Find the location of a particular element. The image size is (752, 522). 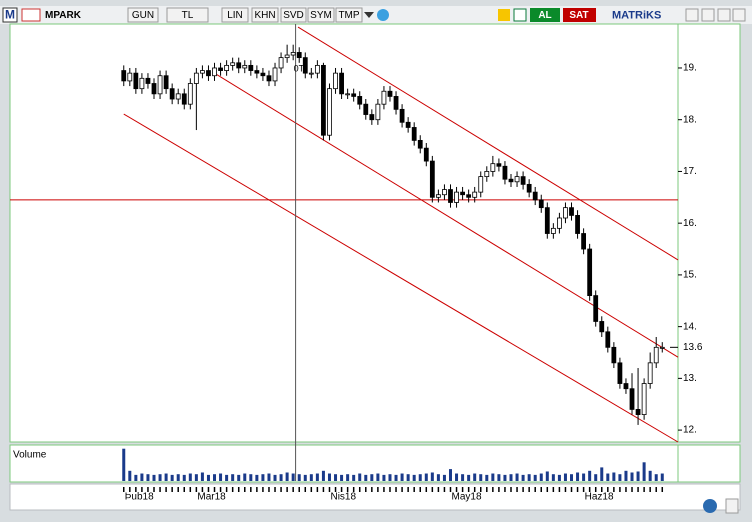

toolbar-buttons: GUN TL LIN KHN SVD SYM TMP is located at coordinates (245, 15).